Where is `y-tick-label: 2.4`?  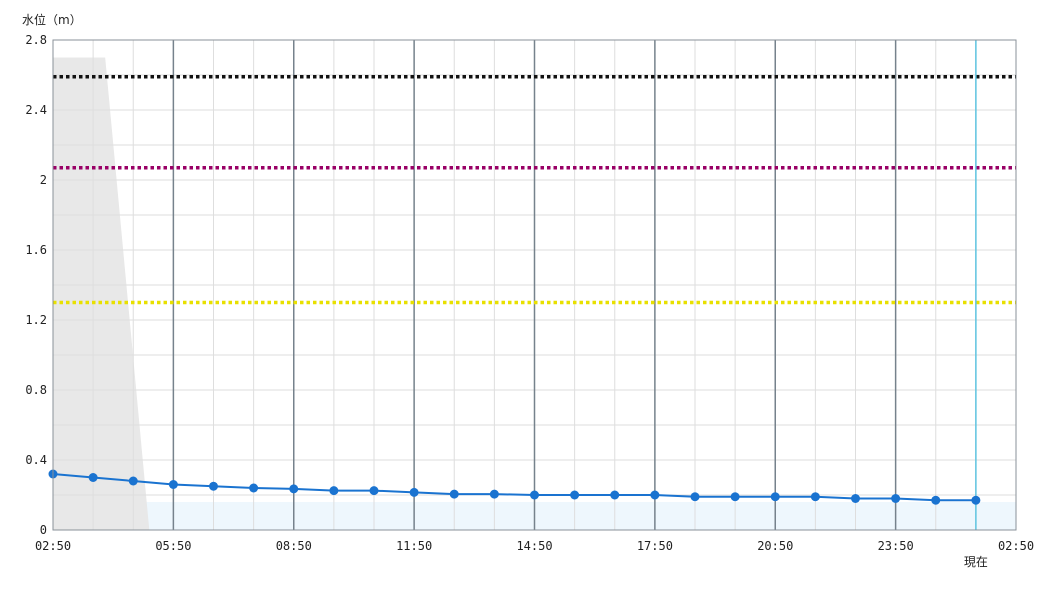 y-tick-label: 2.4 is located at coordinates (36, 110).